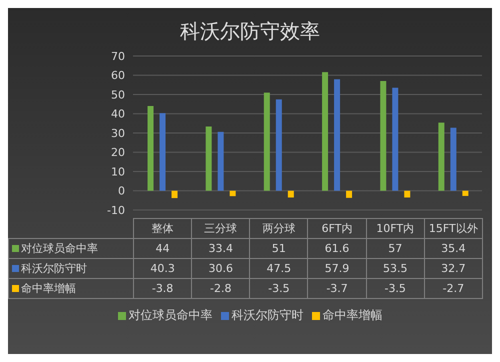  I want to click on x-tick-label: 三分球, so click(221, 228).